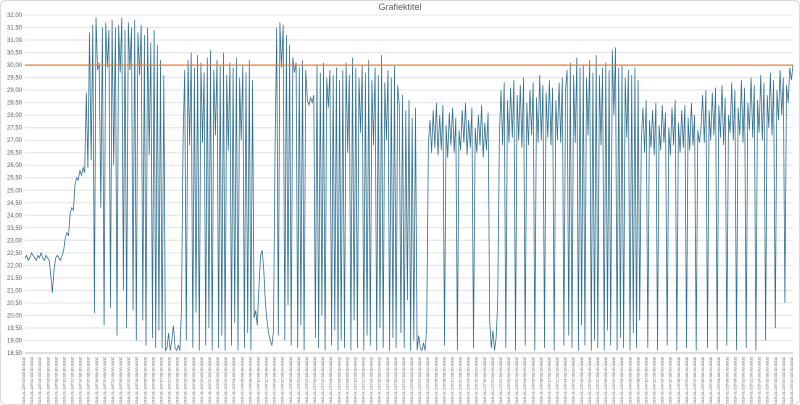 The image size is (800, 405). Describe the element at coordinates (508, 380) in the screenshot. I see `x-tick-label: 2016-01-23T00:00:00.000Z` at that location.